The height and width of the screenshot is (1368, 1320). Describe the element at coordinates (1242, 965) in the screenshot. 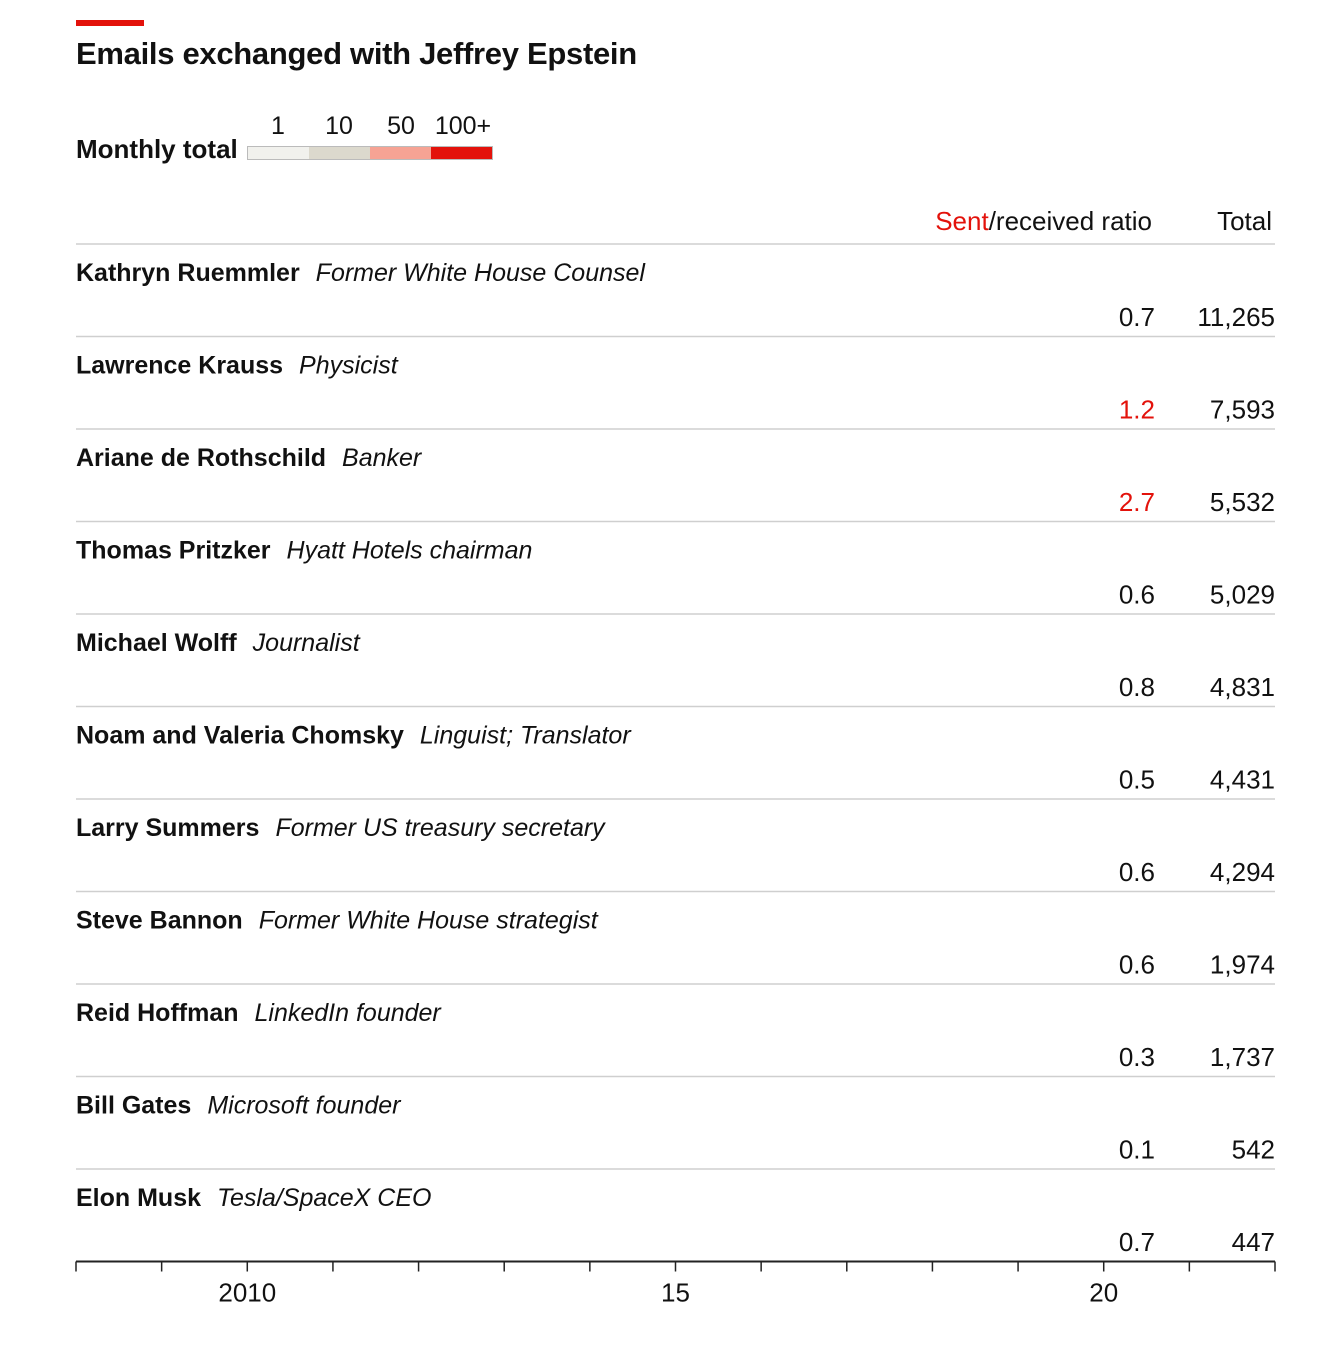

I see `total-value: 1,974` at that location.